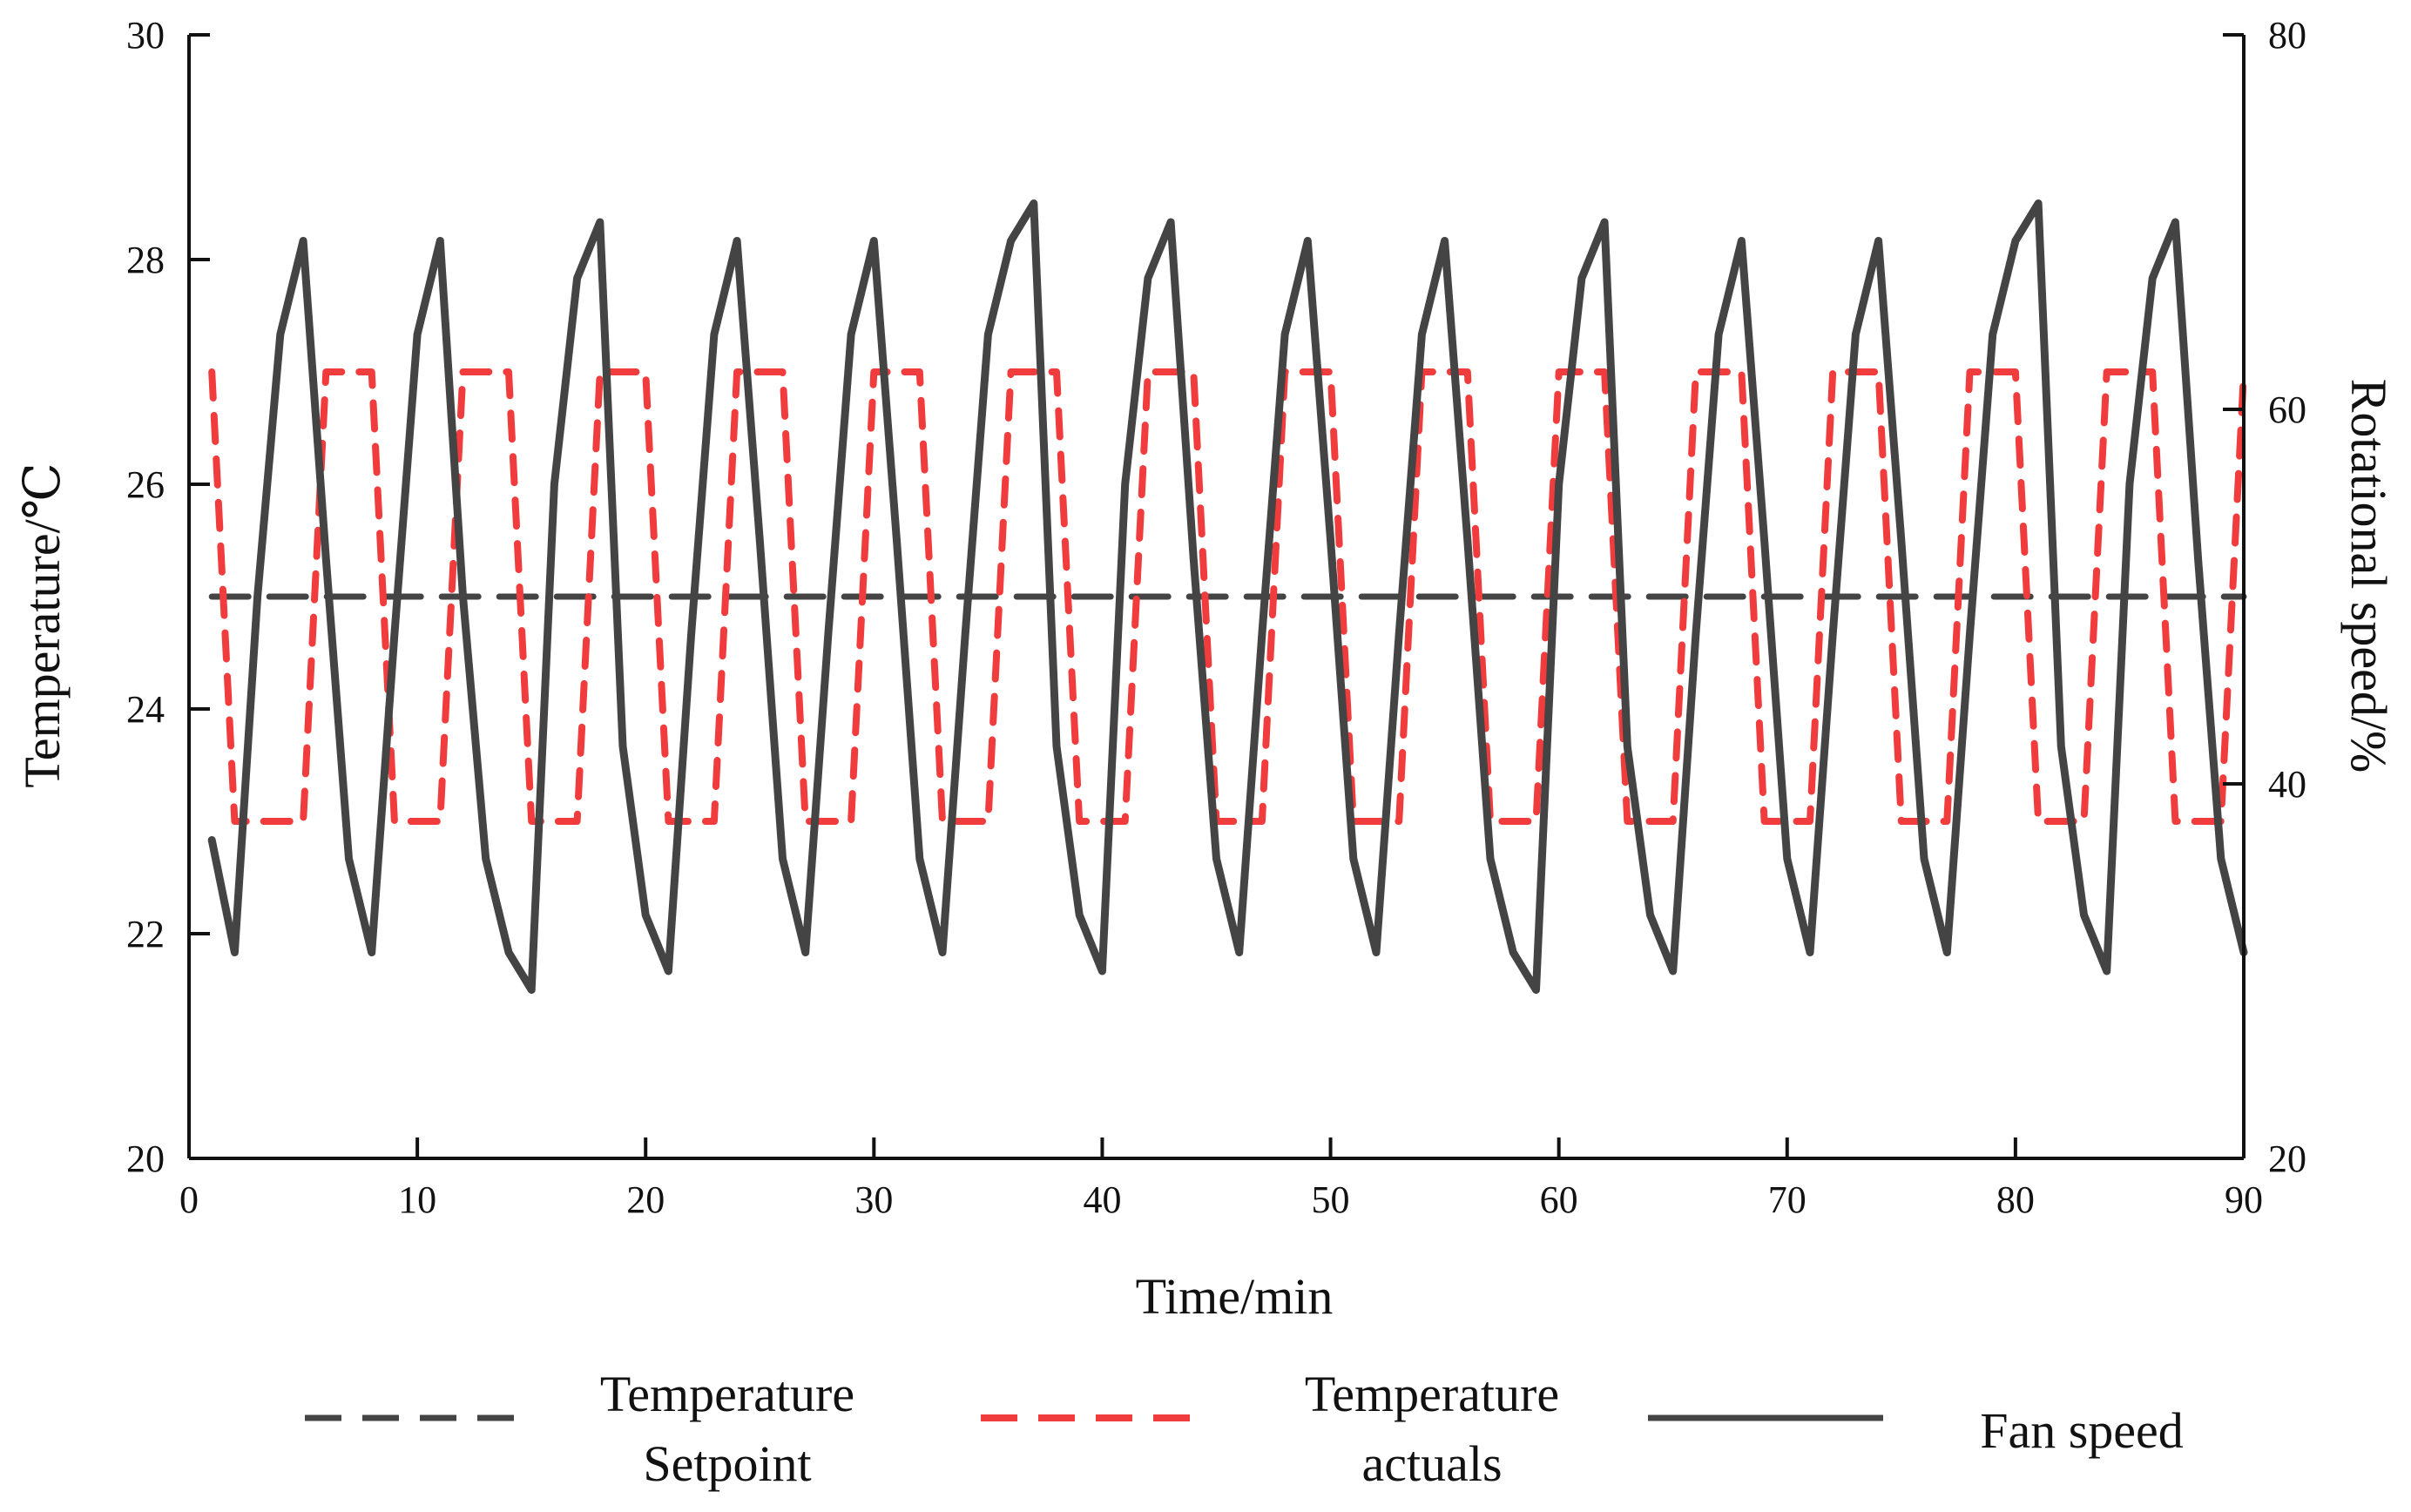 The width and height of the screenshot is (2411, 1512). What do you see at coordinates (145, 934) in the screenshot?
I see `y-left-tick-label: 22` at bounding box center [145, 934].